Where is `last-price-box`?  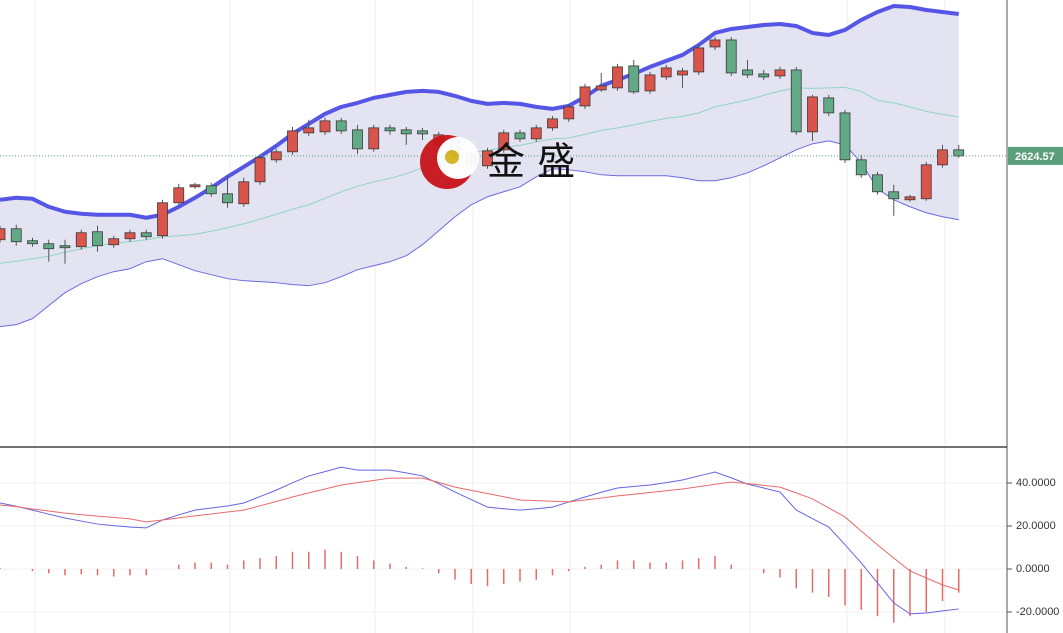
last-price-box is located at coordinates (1035, 155).